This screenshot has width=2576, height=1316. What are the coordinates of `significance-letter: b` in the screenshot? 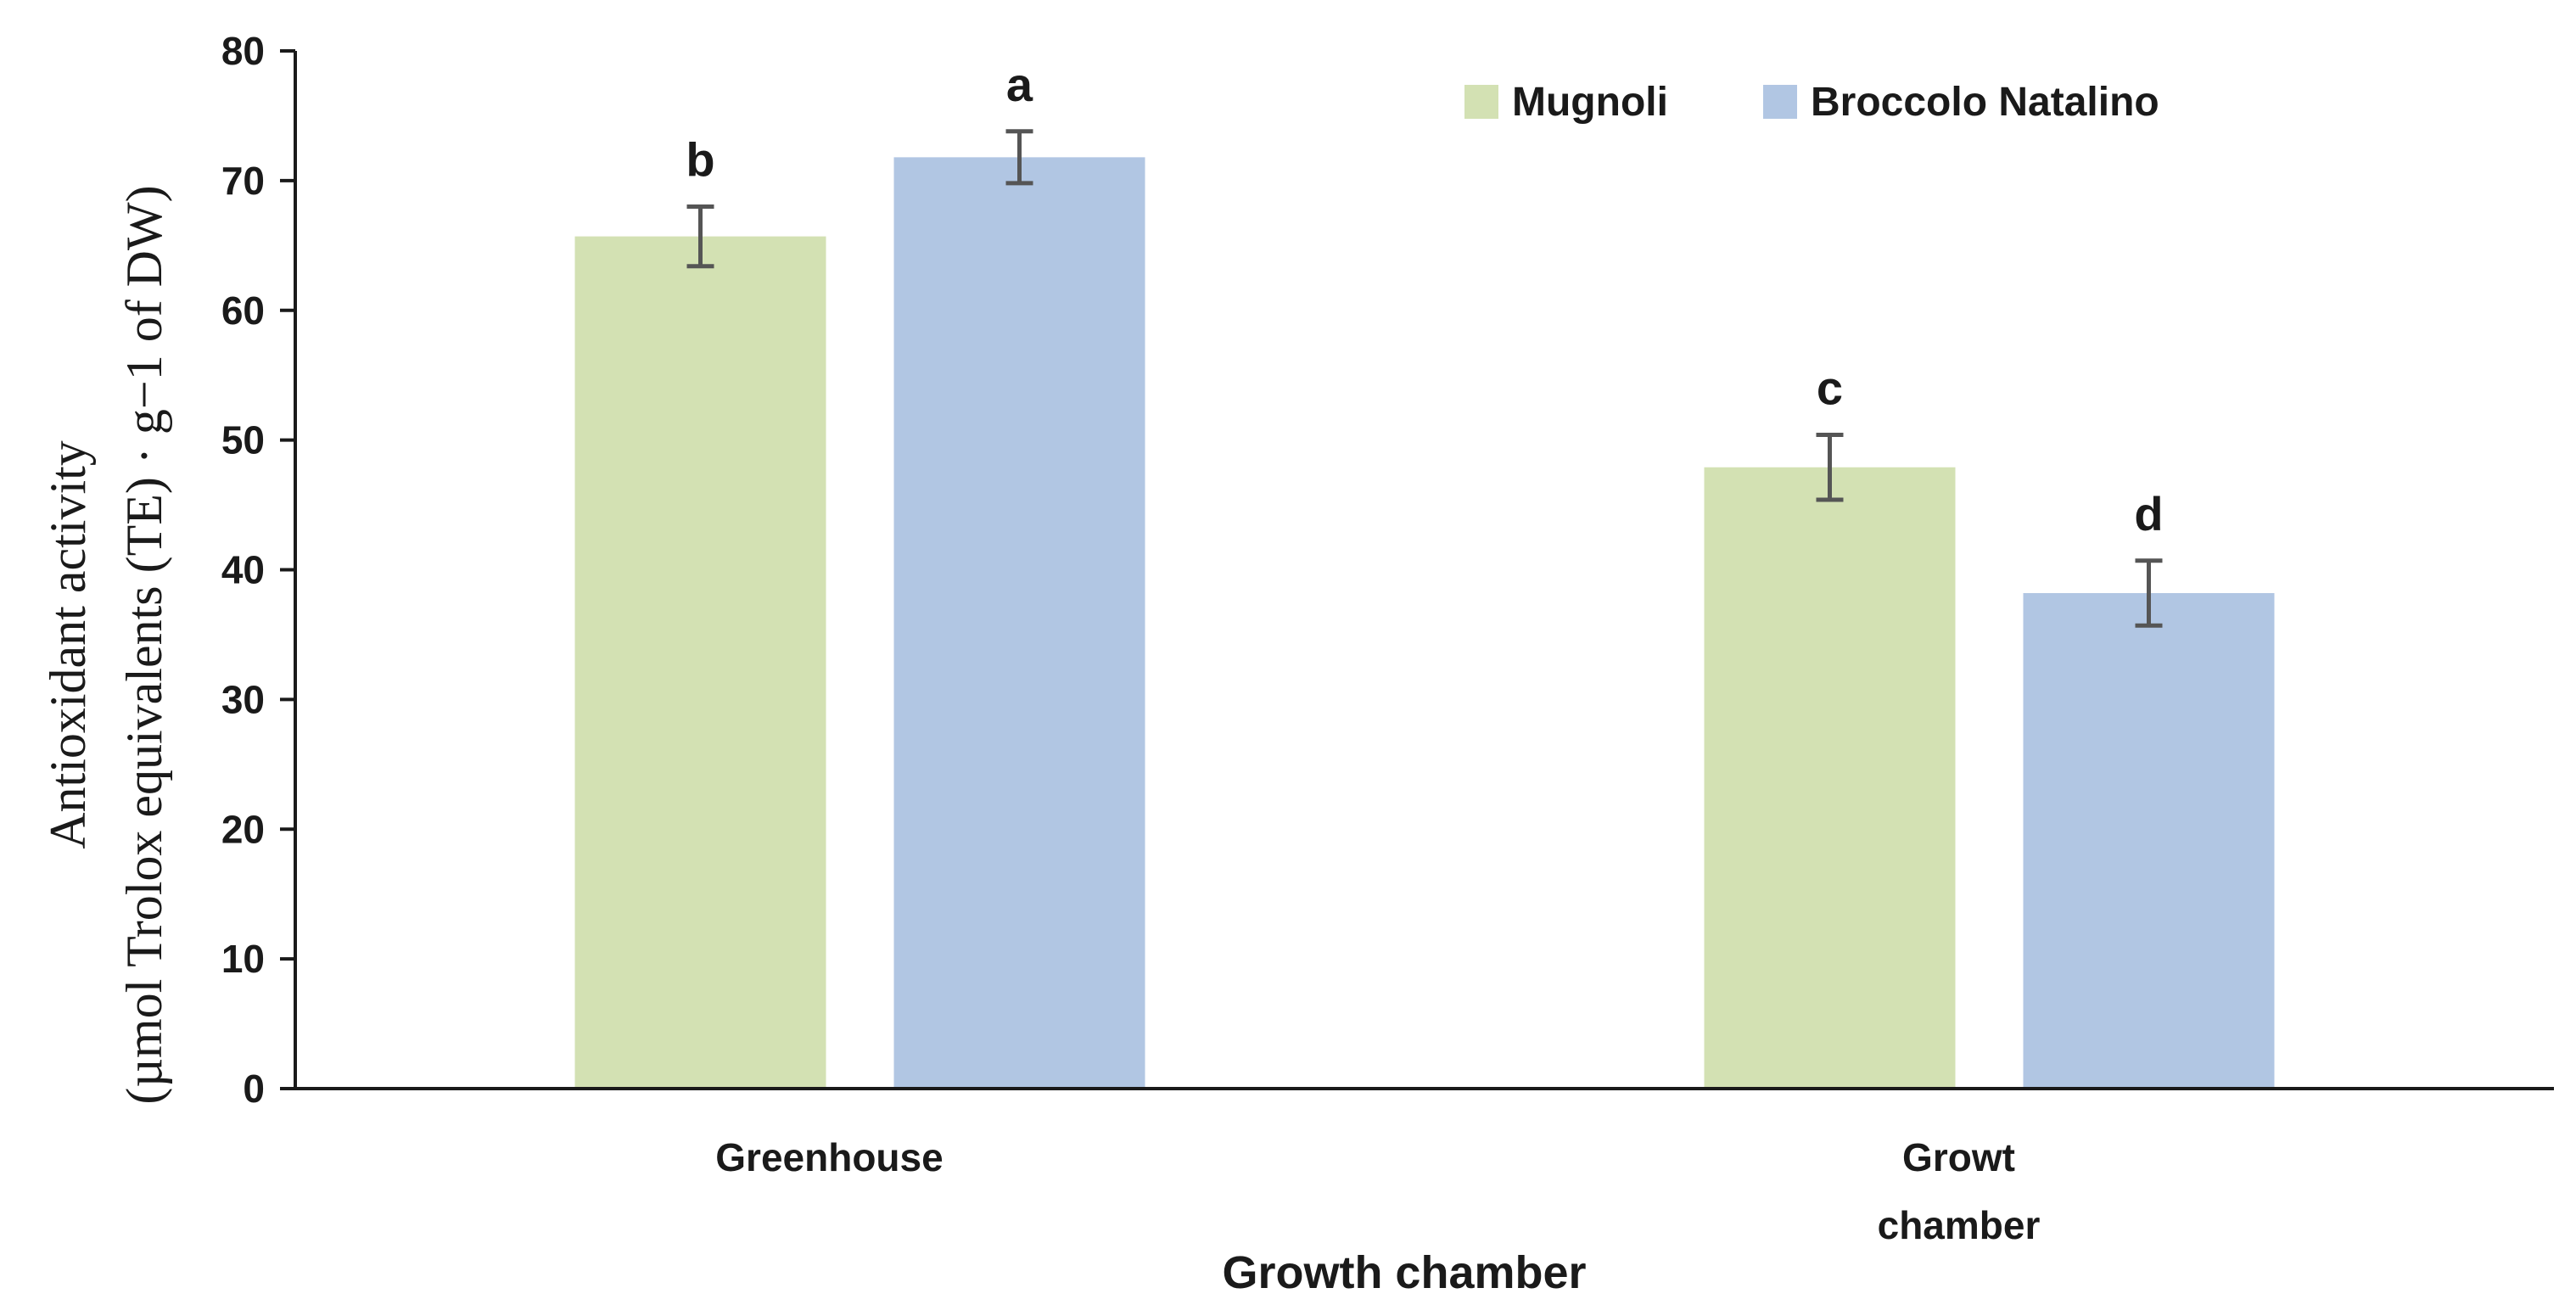 It's located at (700, 159).